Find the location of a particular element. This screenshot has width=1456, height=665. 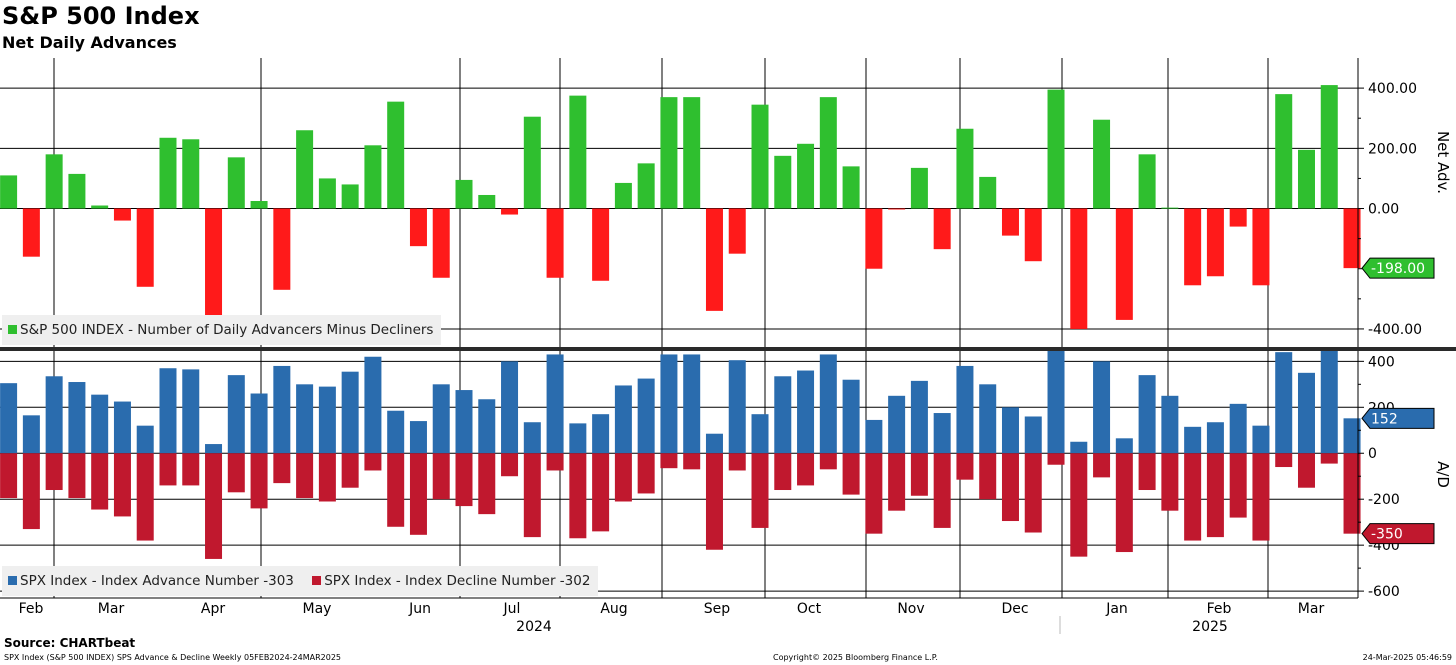

decline-legend-label: SPX Index - Index Decline Number -302 is located at coordinates (457, 581).